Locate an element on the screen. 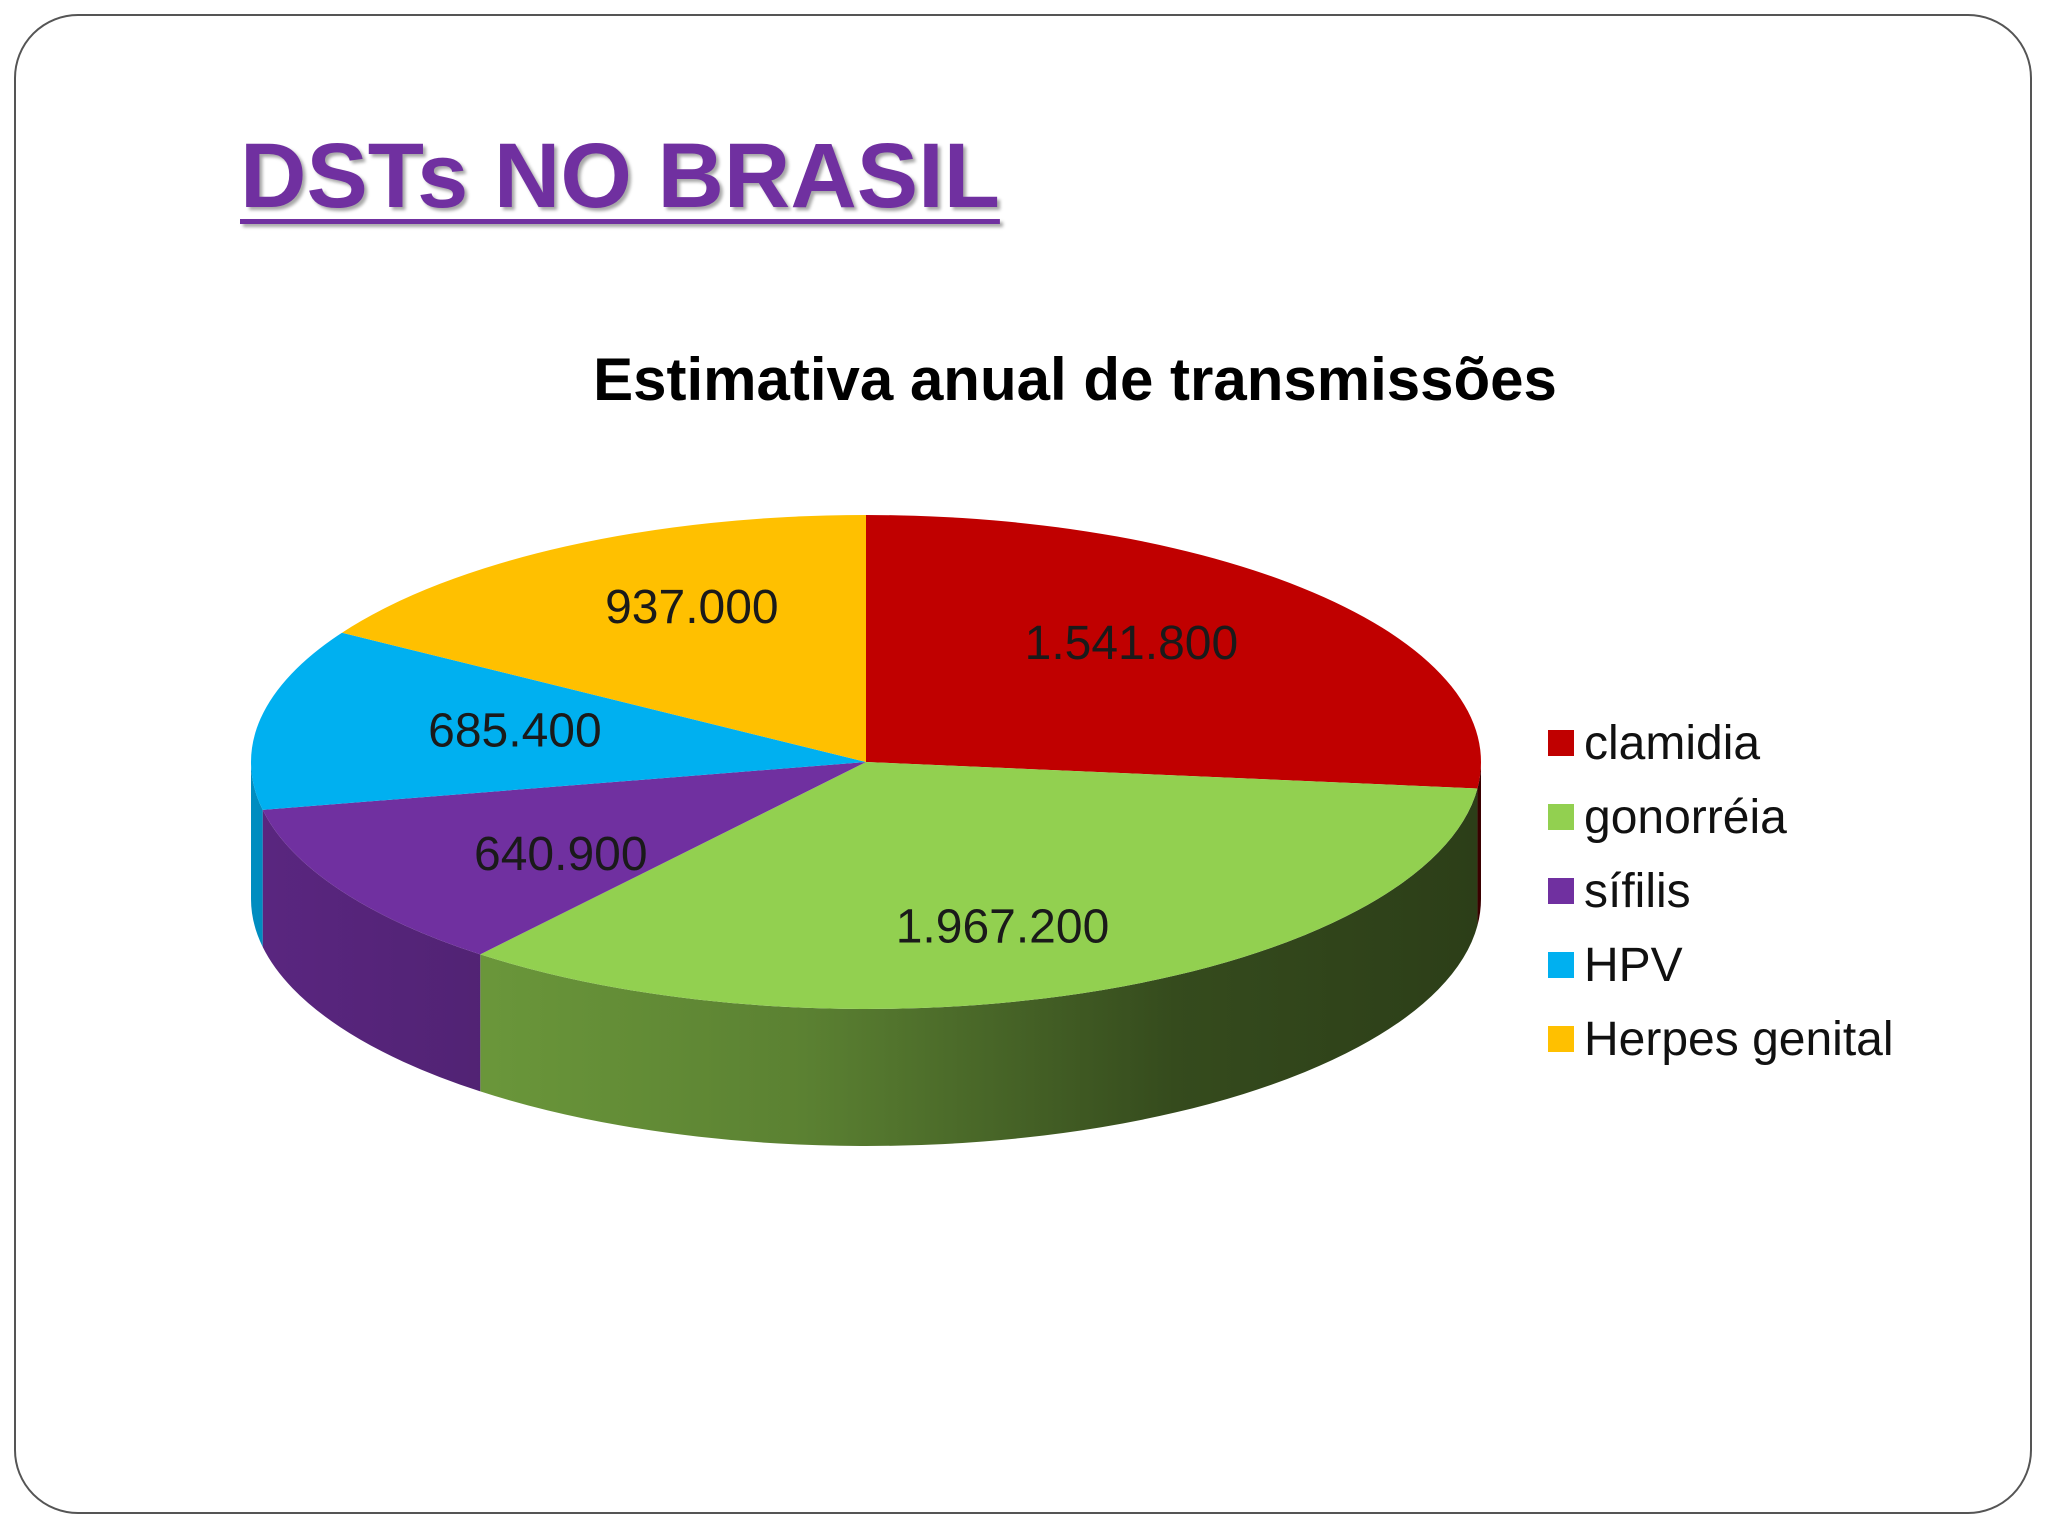 The image size is (2048, 1536). legend-item-clamidia: clamidia is located at coordinates (1721, 743).